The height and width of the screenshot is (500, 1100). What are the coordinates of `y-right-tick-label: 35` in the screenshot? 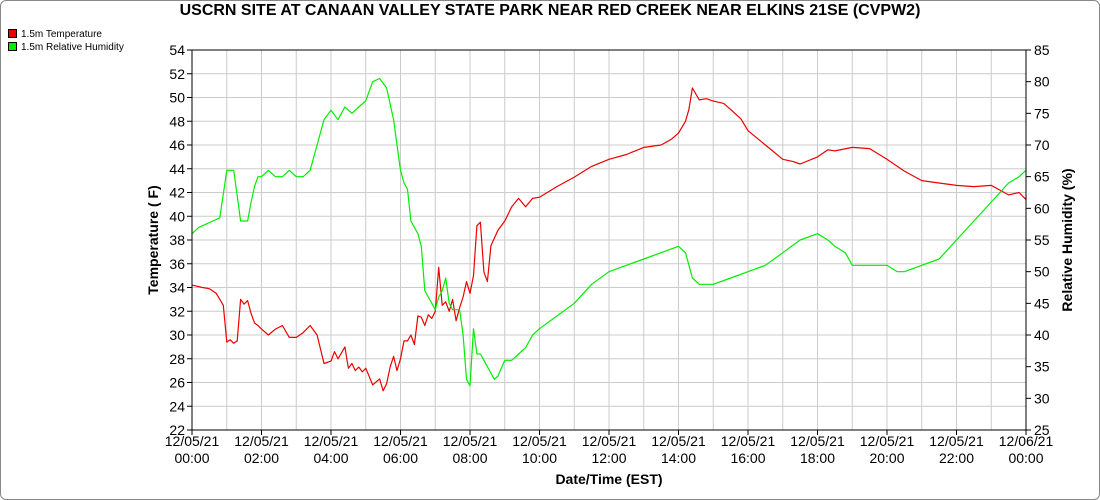 It's located at (1042, 367).